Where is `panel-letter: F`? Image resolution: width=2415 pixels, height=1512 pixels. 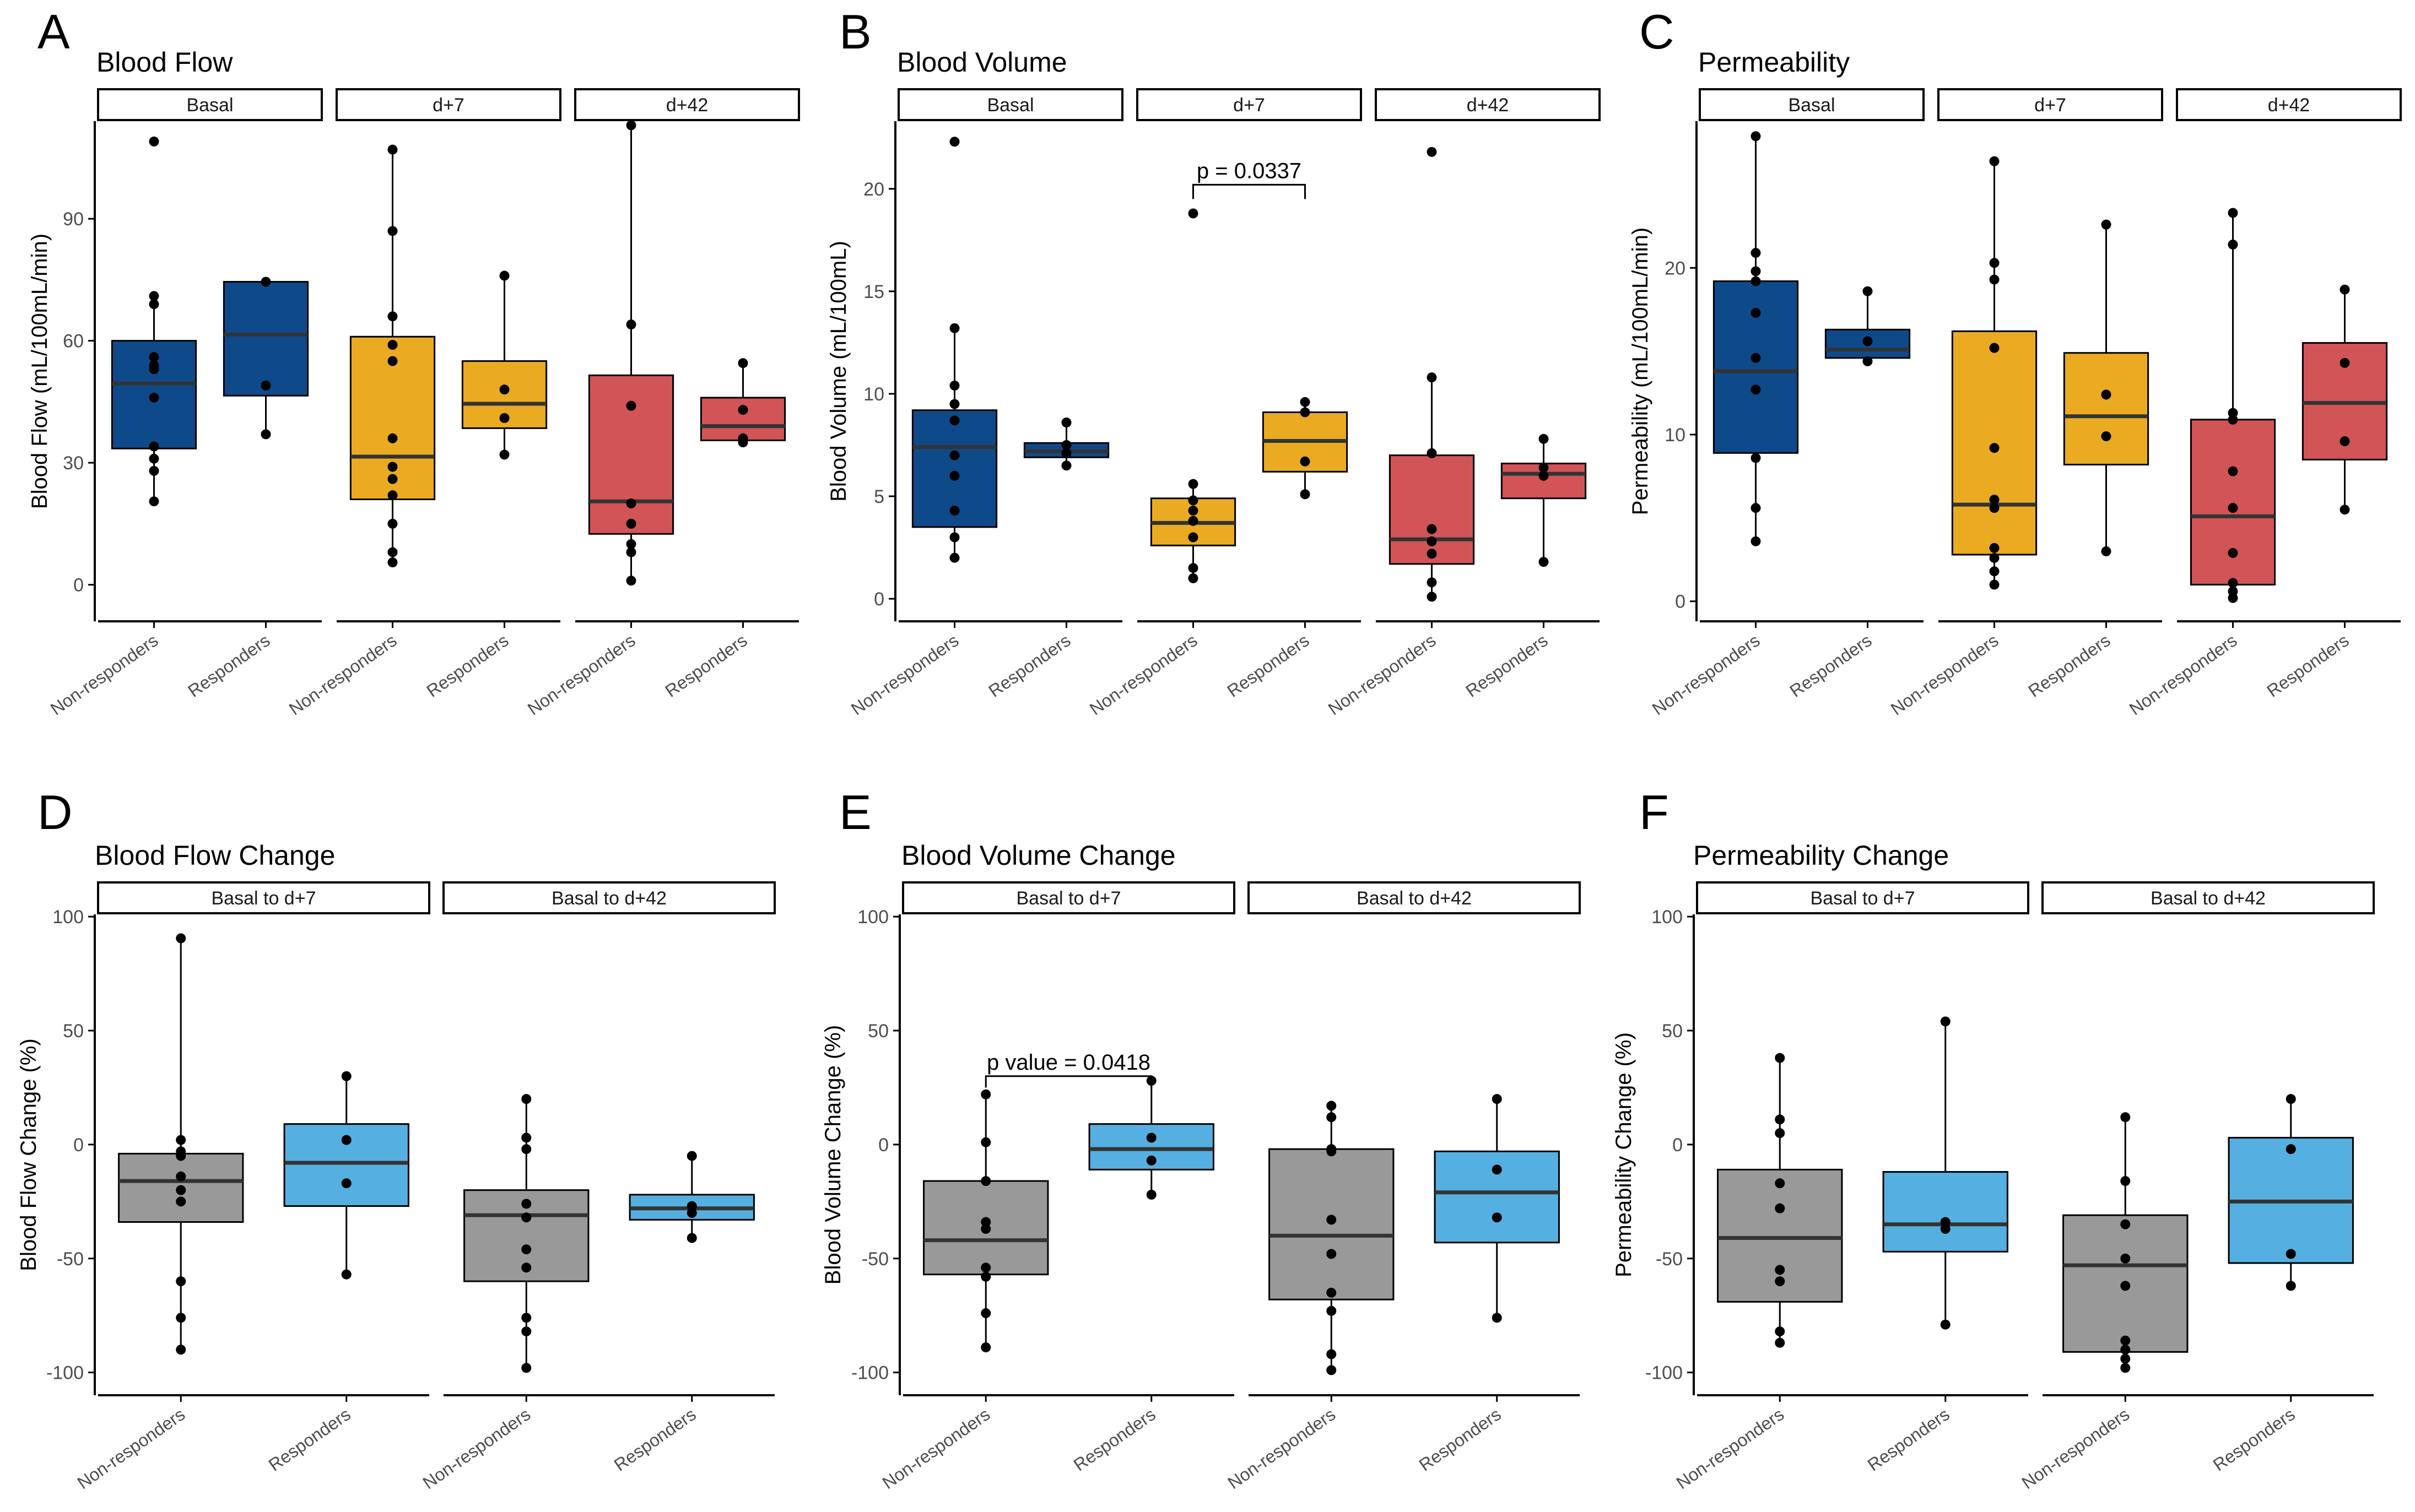
panel-letter: F is located at coordinates (1654, 812).